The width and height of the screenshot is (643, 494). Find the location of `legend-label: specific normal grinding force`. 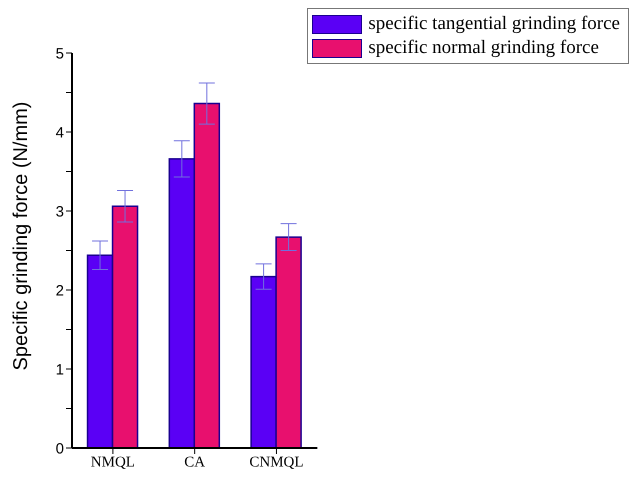

legend-label: specific normal grinding force is located at coordinates (483, 48).